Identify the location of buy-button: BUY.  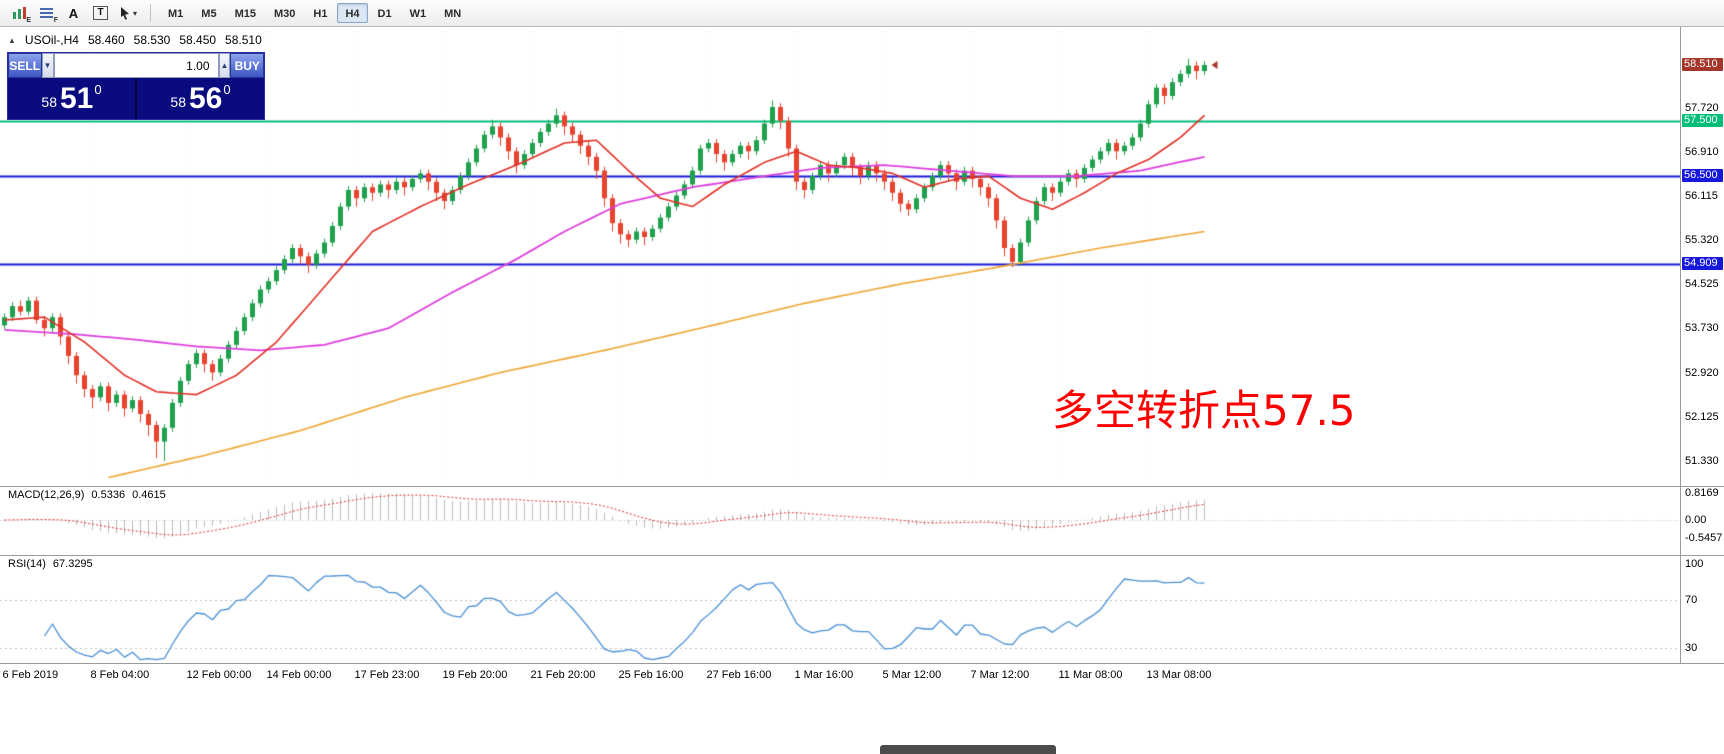
(247, 65).